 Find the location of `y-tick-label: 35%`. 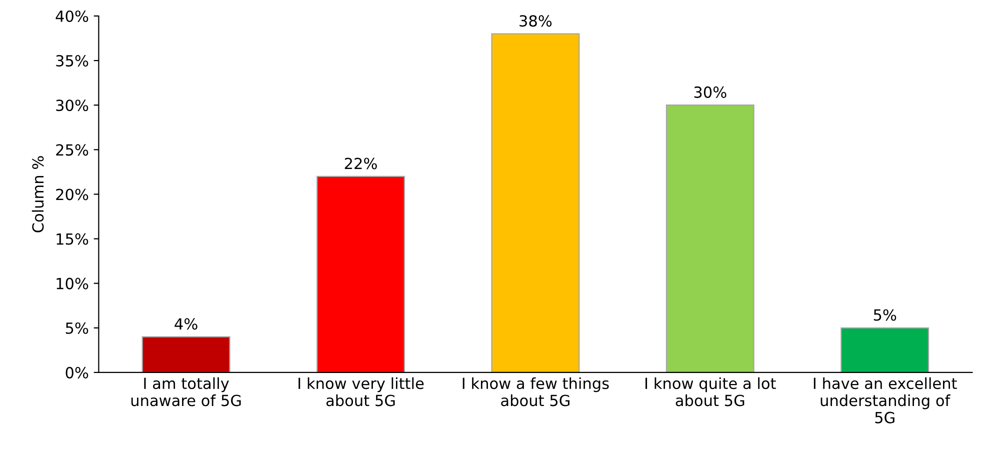

y-tick-label: 35% is located at coordinates (72, 61).